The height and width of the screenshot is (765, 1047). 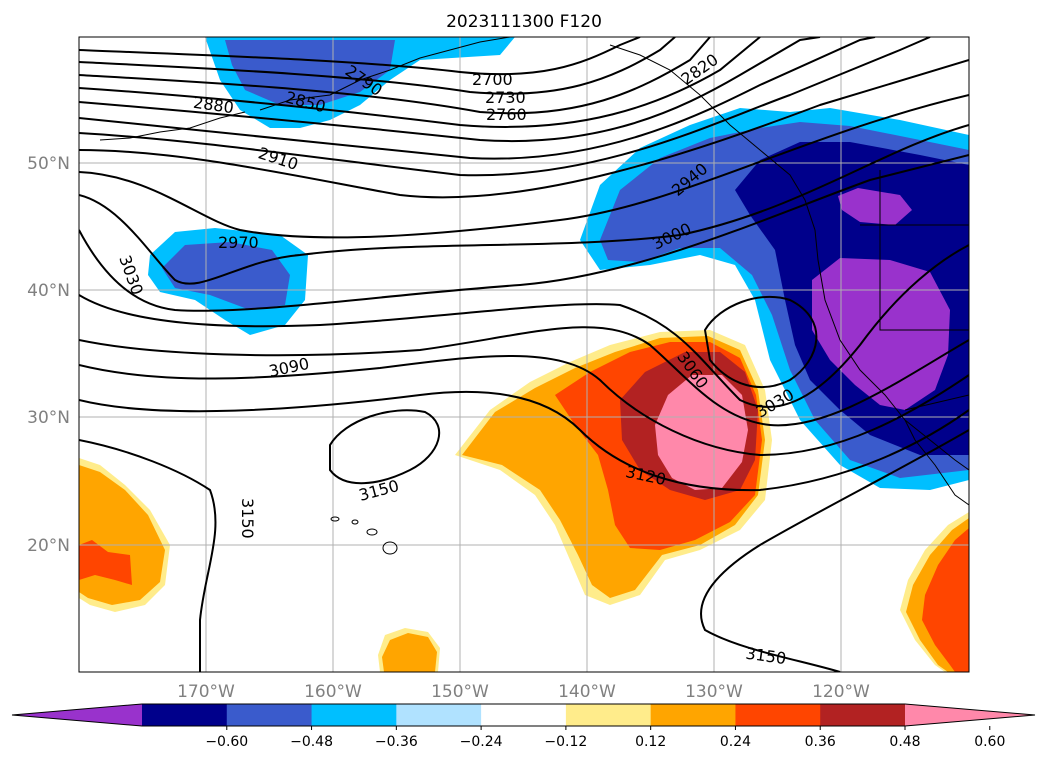 What do you see at coordinates (945, 600) in the screenshot?
I see `positive-anomaly-mexico-level3` at bounding box center [945, 600].